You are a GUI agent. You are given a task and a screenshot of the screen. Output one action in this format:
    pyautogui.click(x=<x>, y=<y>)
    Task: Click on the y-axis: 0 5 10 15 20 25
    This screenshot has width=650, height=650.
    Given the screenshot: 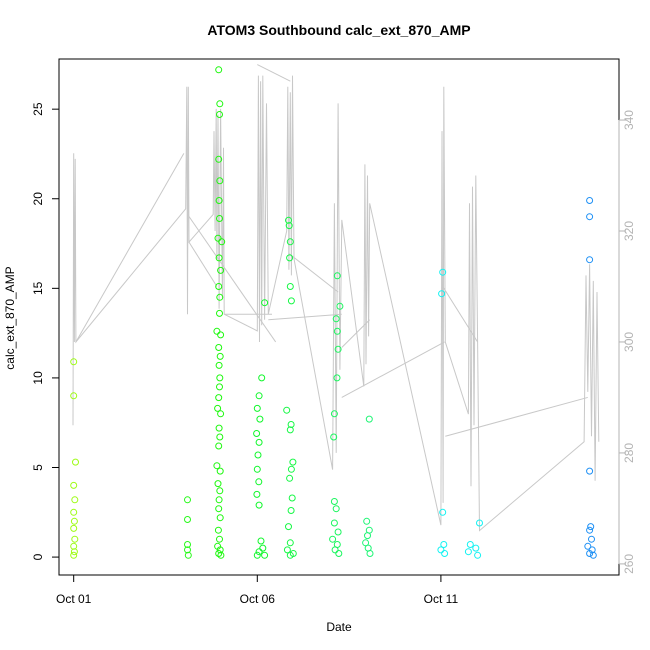 What is the action you would take?
    pyautogui.click(x=45, y=331)
    